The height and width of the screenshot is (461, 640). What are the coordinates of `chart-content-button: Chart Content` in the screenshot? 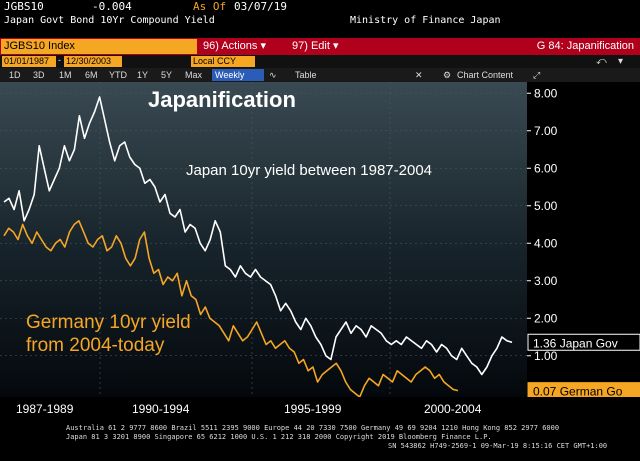 It's located at (485, 75).